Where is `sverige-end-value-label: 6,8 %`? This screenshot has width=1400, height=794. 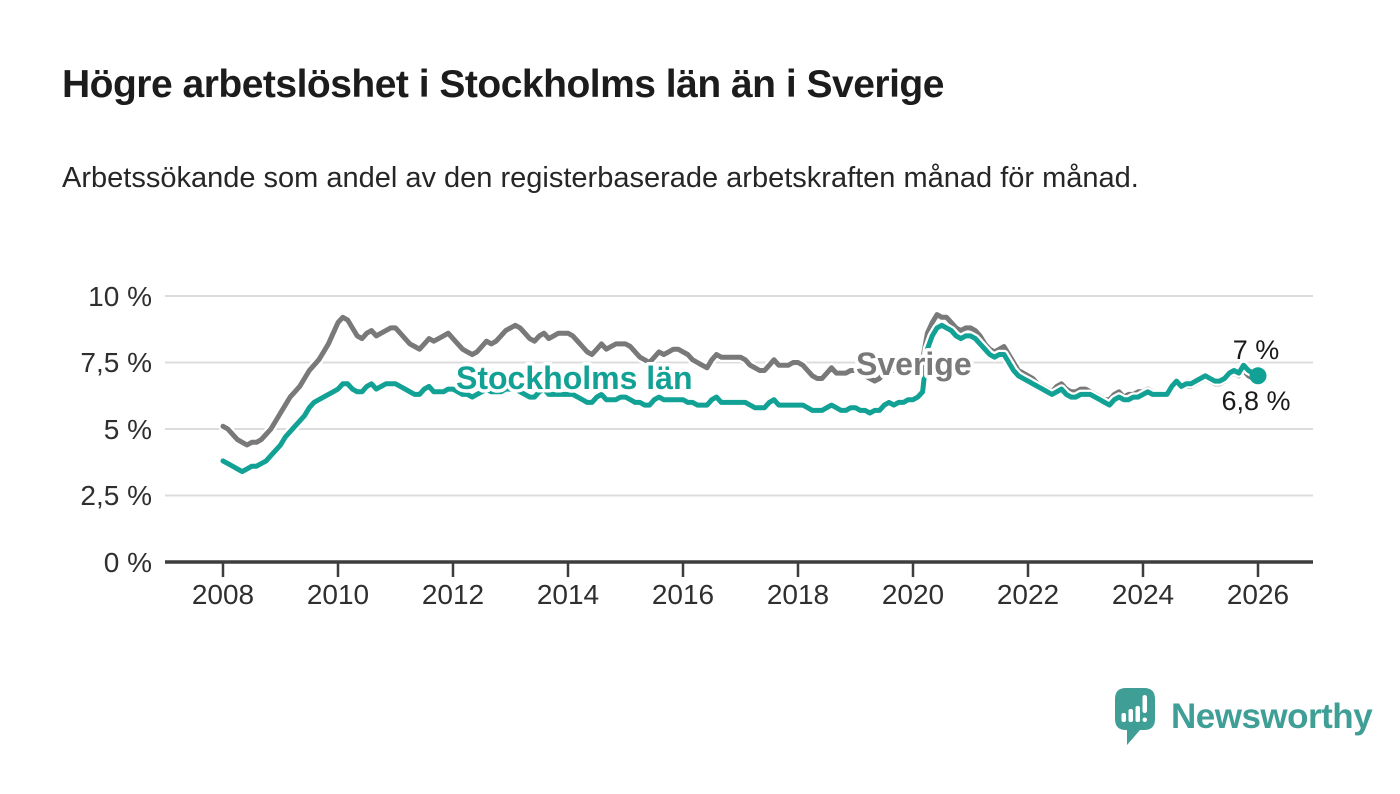
sverige-end-value-label: 6,8 % is located at coordinates (1255, 401).